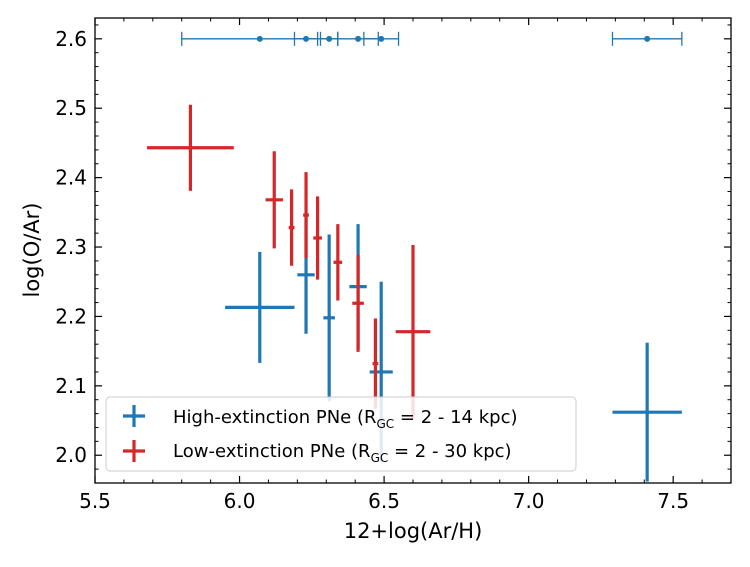 This screenshot has height=567, width=750. I want to click on y-axis-label: log(O/Ar), so click(32, 249).